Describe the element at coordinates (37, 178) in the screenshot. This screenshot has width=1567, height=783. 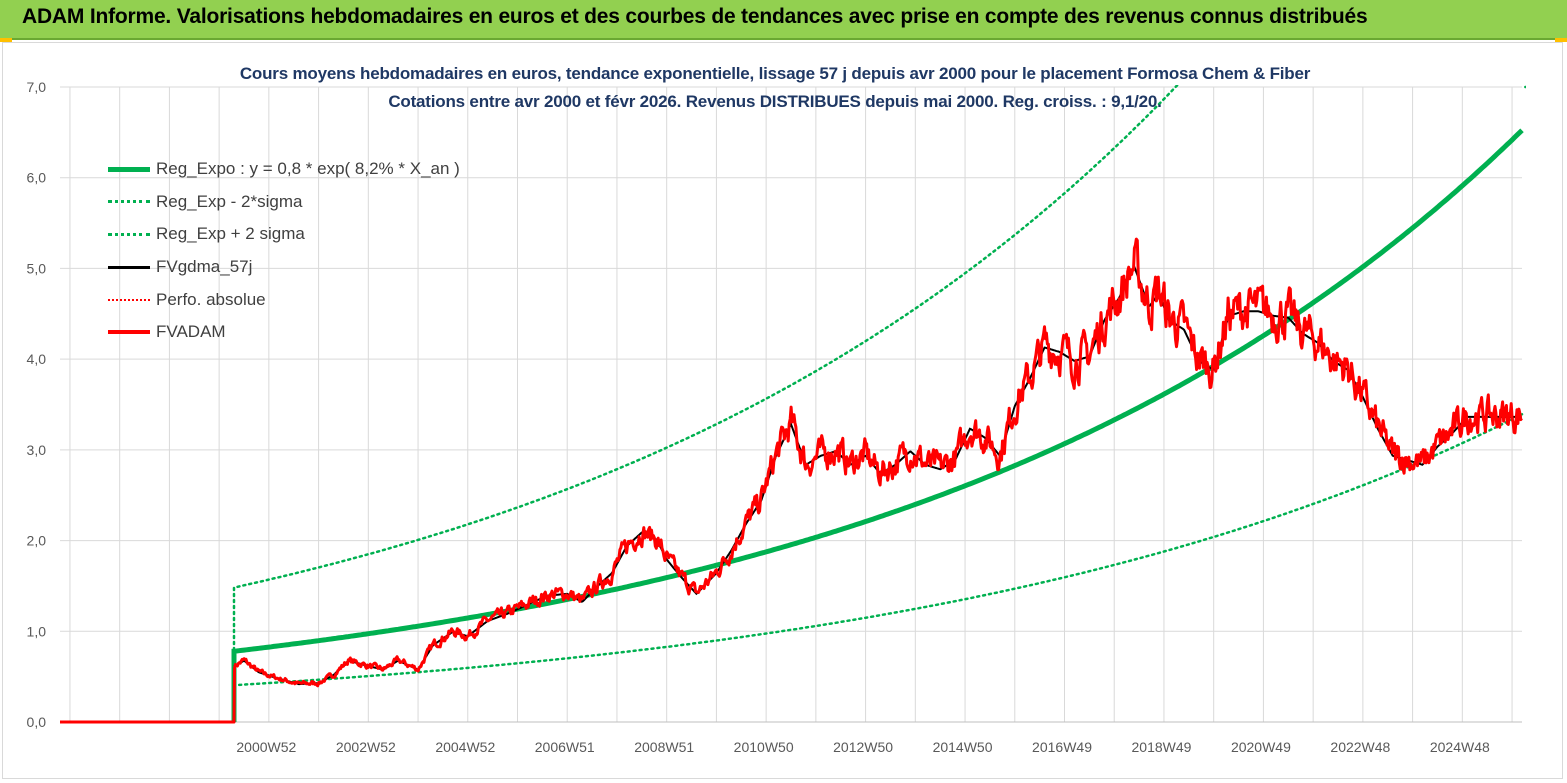
I see `y-tick-label: 6,0` at that location.